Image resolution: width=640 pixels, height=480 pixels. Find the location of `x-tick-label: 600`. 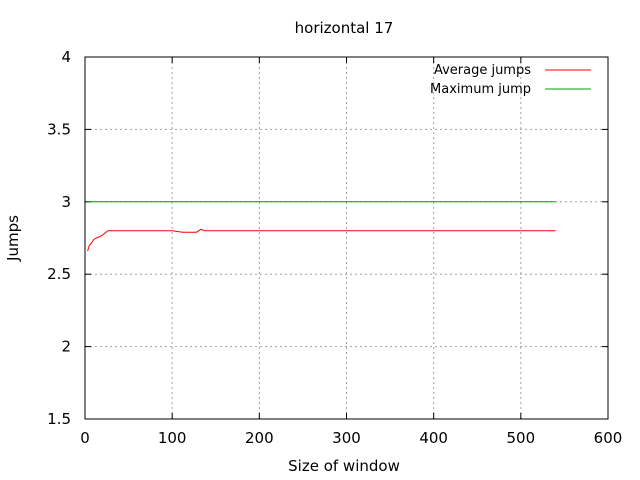

x-tick-label: 600 is located at coordinates (608, 438).